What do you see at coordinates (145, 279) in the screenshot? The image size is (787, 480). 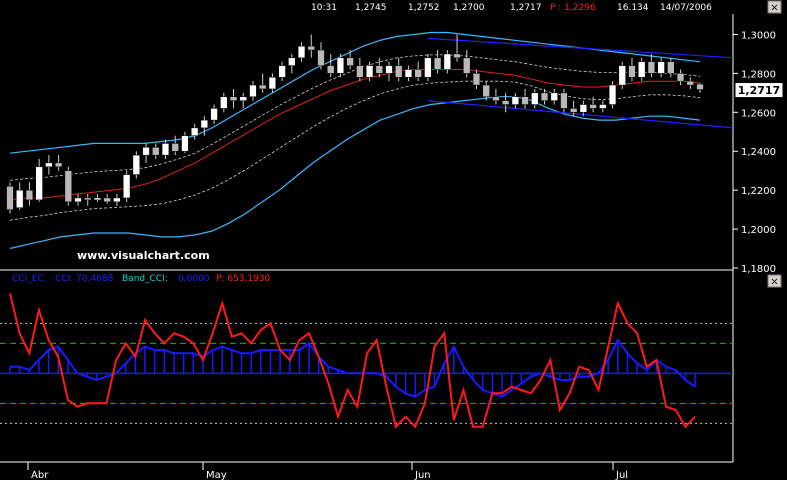 I see `legend-band-cci: Band_CCI:` at bounding box center [145, 279].